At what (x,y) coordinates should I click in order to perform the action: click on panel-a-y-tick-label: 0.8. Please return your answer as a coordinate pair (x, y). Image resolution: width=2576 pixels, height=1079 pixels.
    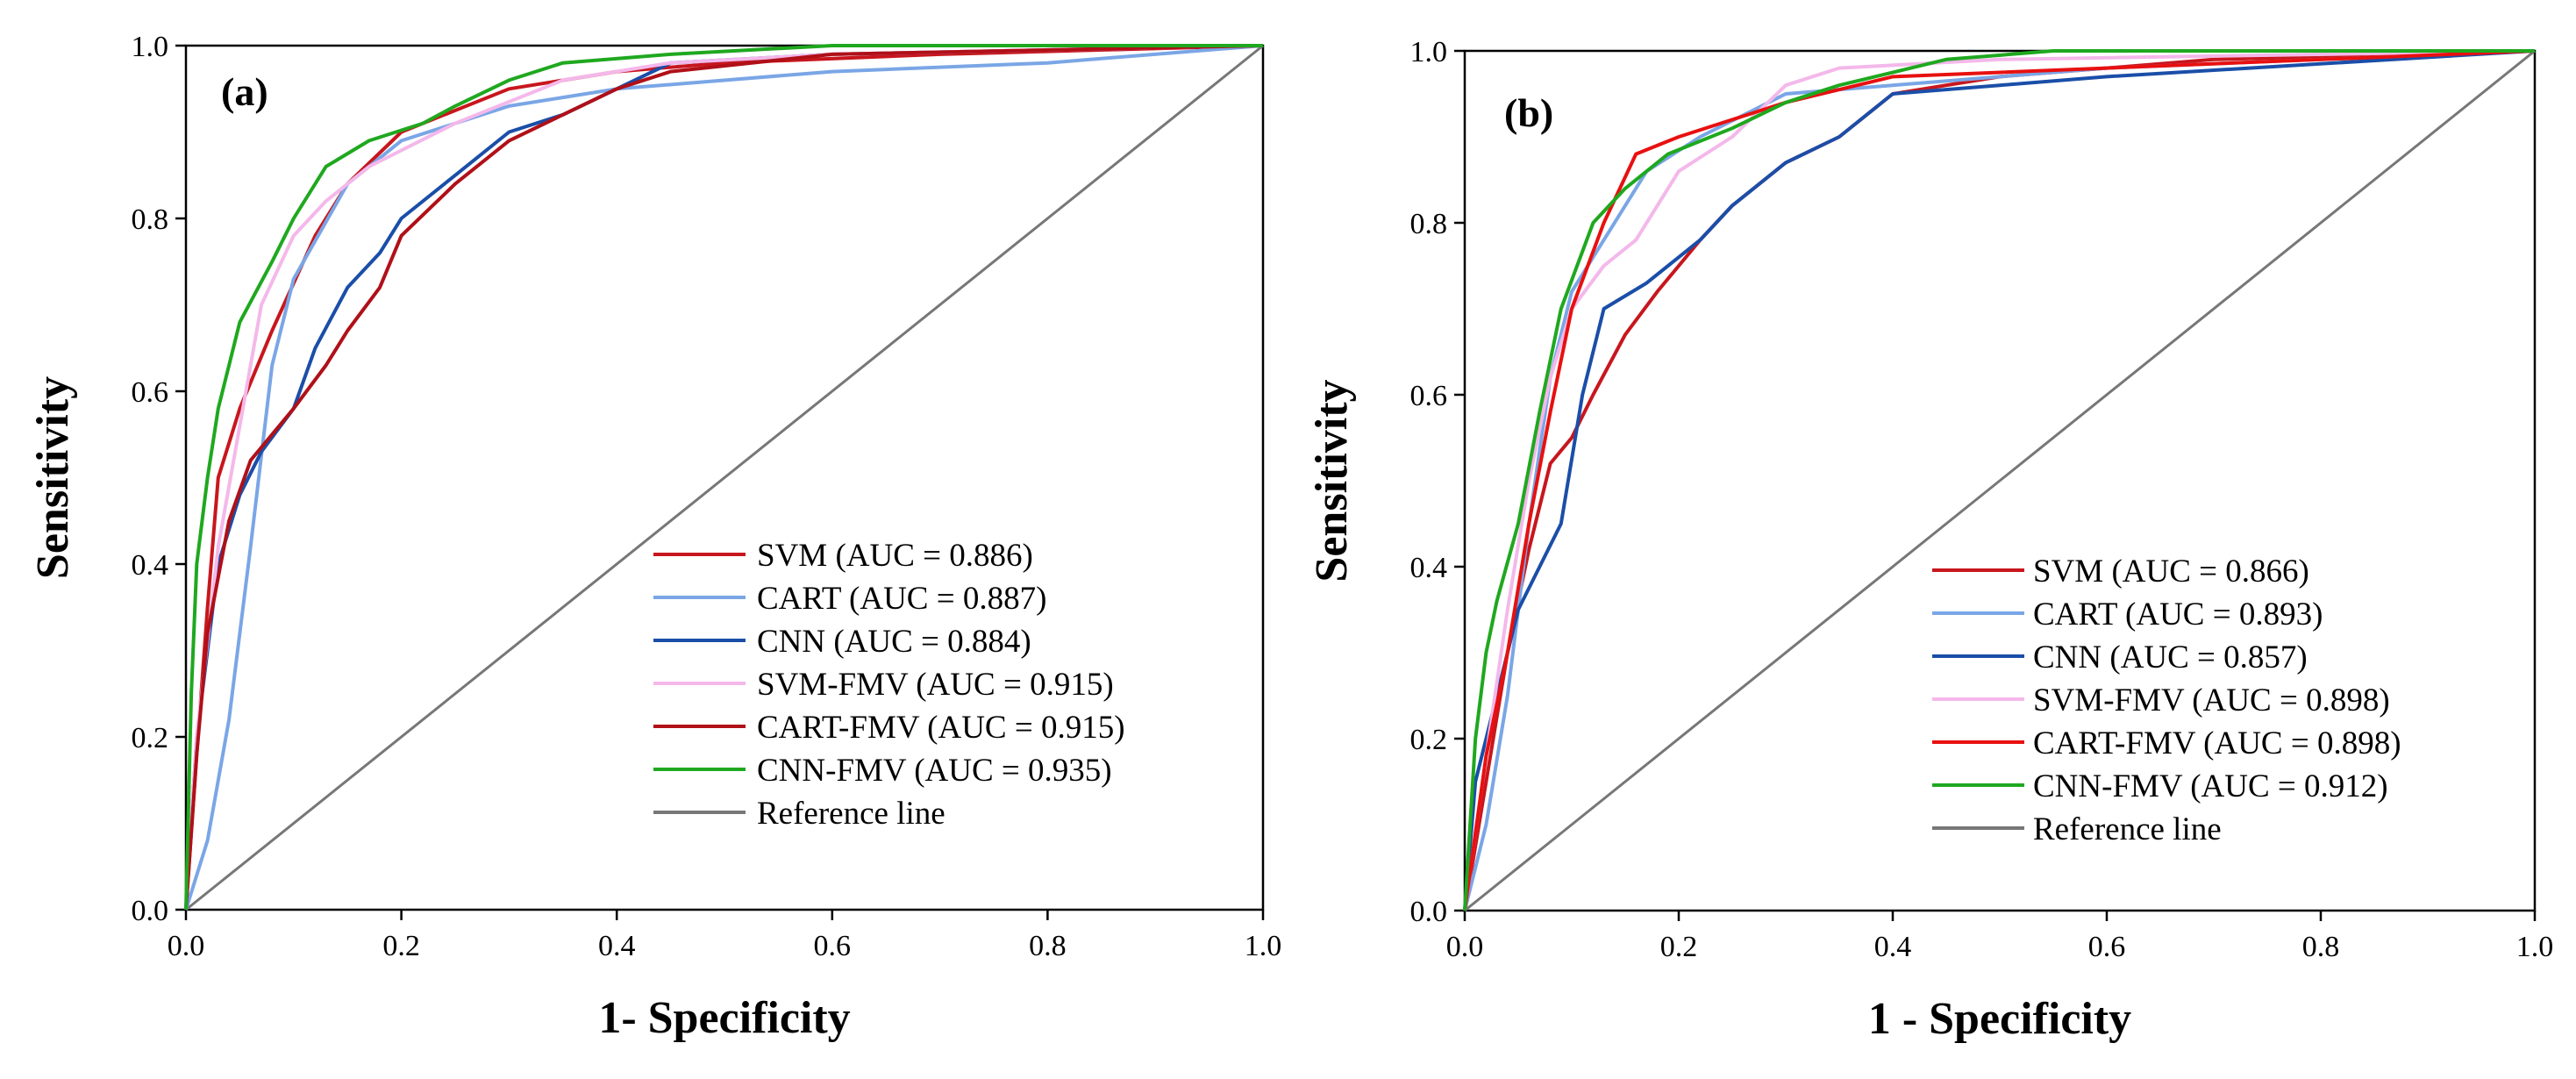
    Looking at the image, I should click on (150, 220).